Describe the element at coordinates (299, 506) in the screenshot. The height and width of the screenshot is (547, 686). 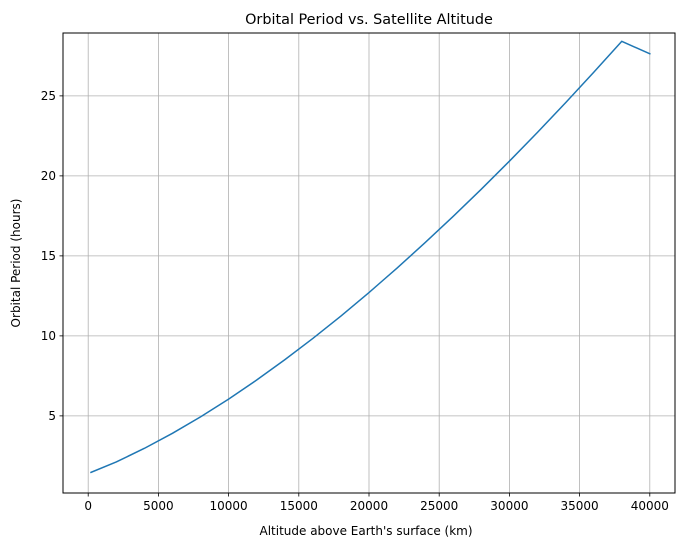
I see `x-tick-label: 15000` at that location.